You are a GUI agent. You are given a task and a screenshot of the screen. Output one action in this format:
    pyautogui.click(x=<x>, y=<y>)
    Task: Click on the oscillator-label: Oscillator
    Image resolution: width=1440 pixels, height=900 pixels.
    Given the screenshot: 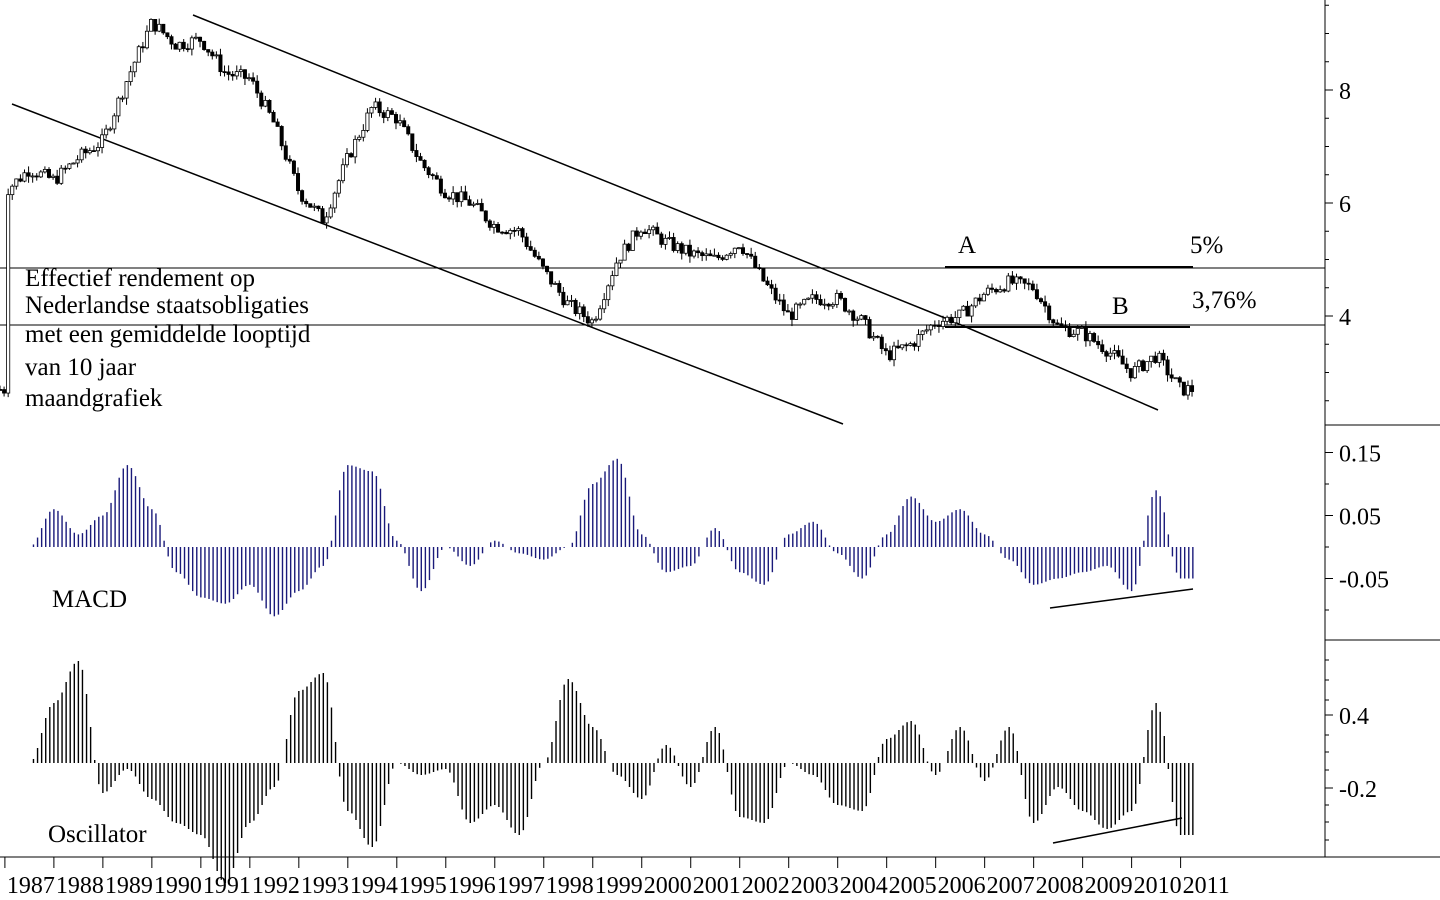 What is the action you would take?
    pyautogui.click(x=97, y=834)
    